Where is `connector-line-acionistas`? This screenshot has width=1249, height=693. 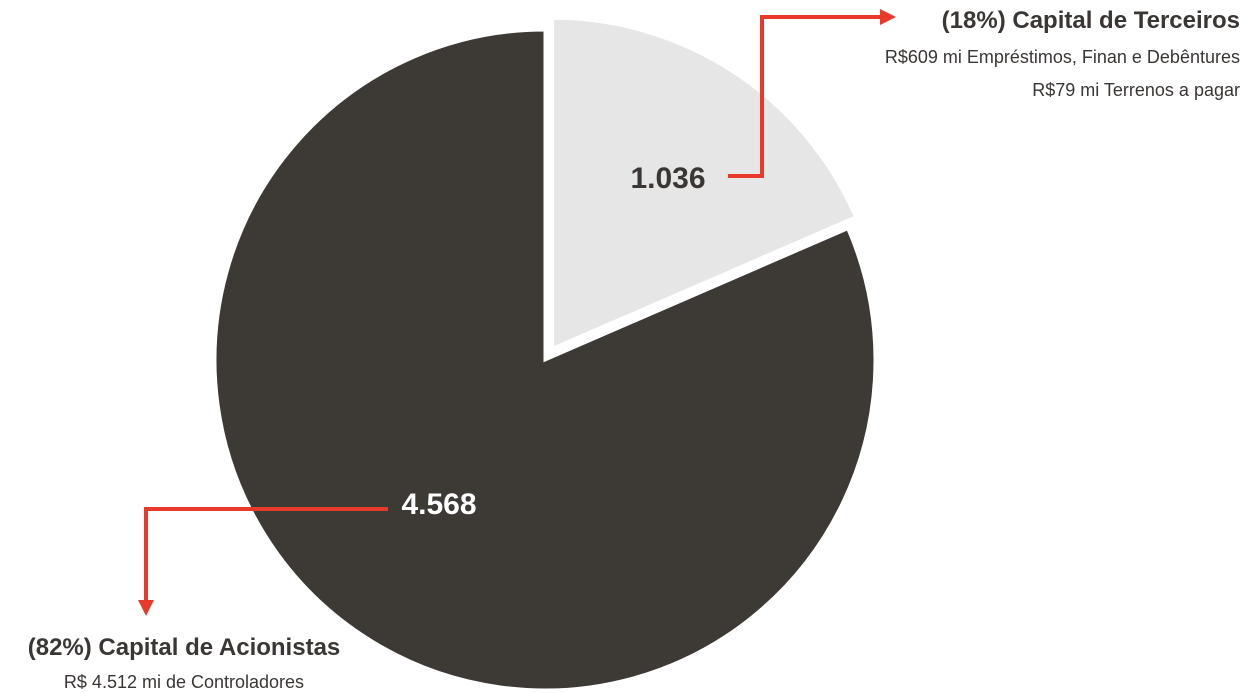
connector-line-acionistas is located at coordinates (266, 553).